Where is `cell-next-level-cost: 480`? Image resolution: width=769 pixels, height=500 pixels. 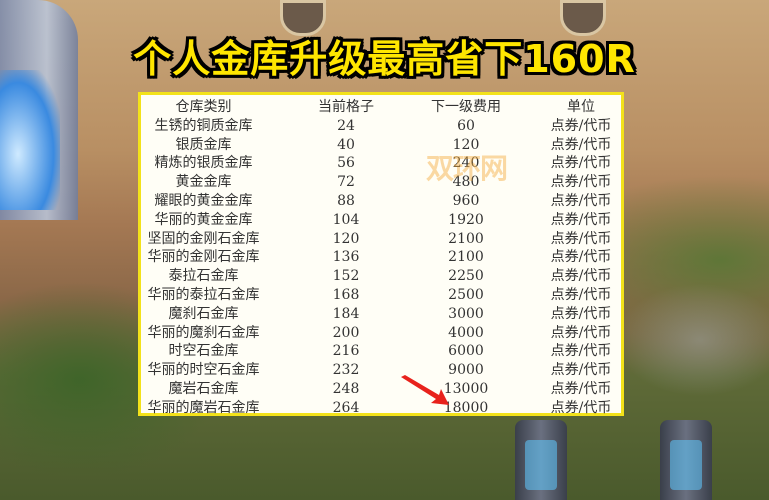
cell-next-level-cost: 480 is located at coordinates (466, 182).